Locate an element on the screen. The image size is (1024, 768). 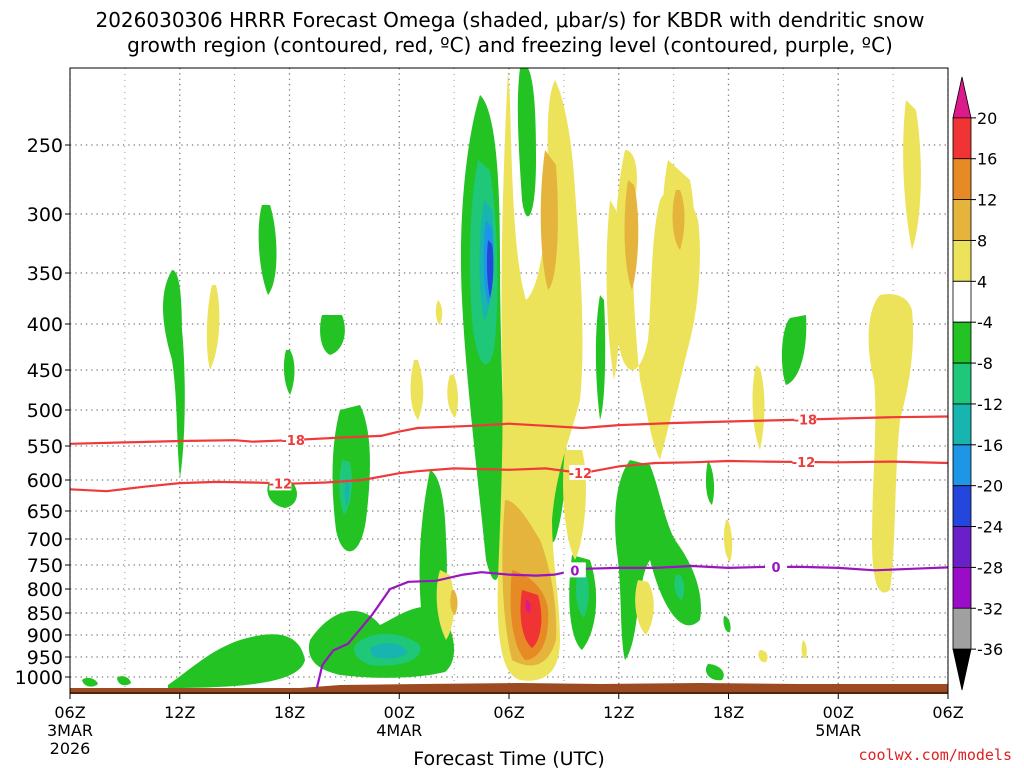
x-axis-title: Forecast Time (UTC) is located at coordinates (508, 758).